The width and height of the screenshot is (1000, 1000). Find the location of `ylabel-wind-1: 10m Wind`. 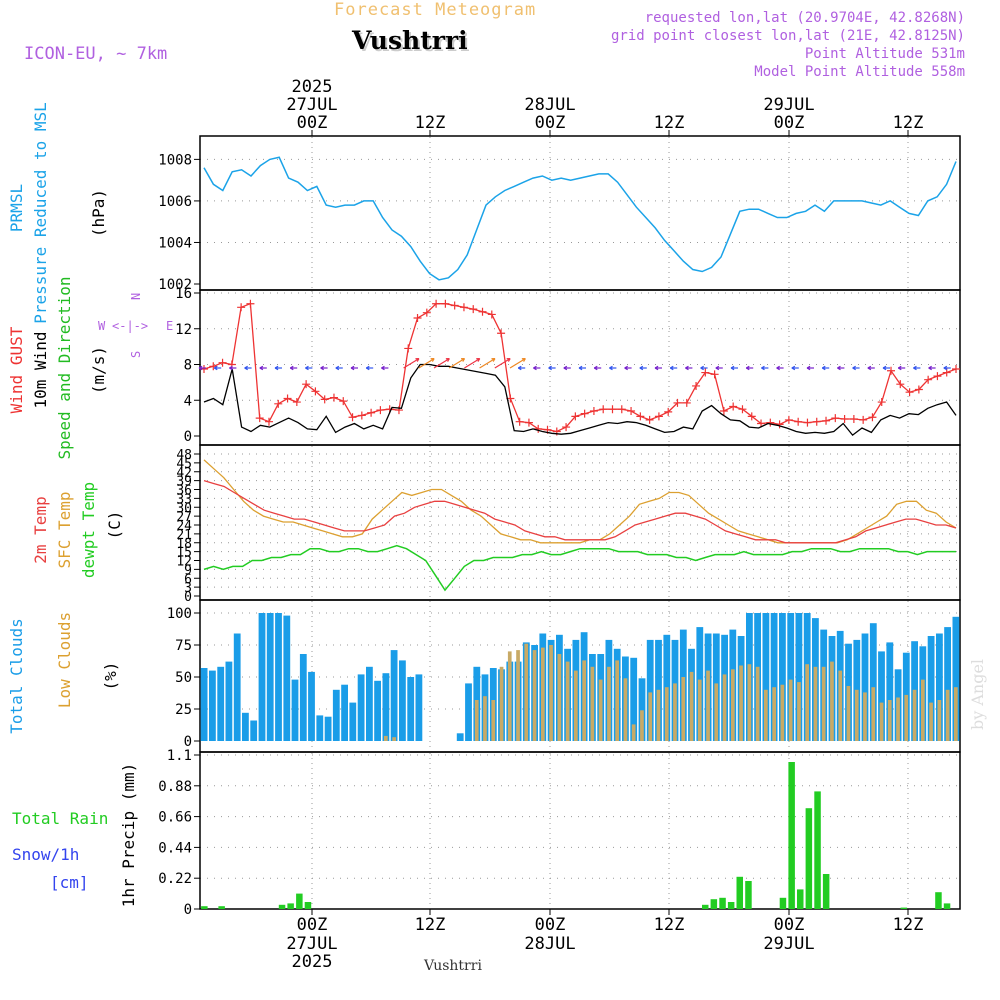

ylabel-wind-1: 10m Wind is located at coordinates (40, 369).